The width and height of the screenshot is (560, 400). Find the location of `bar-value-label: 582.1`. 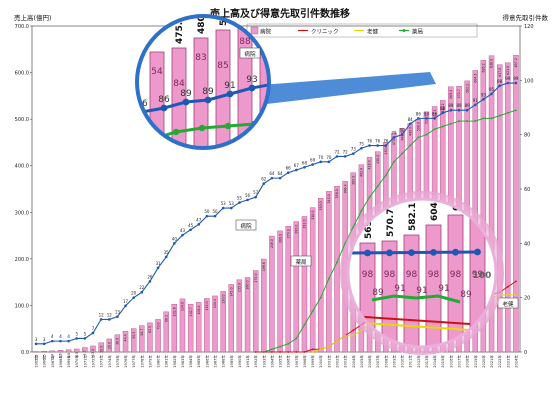

bar-value-label: 582.1 is located at coordinates (467, 88).